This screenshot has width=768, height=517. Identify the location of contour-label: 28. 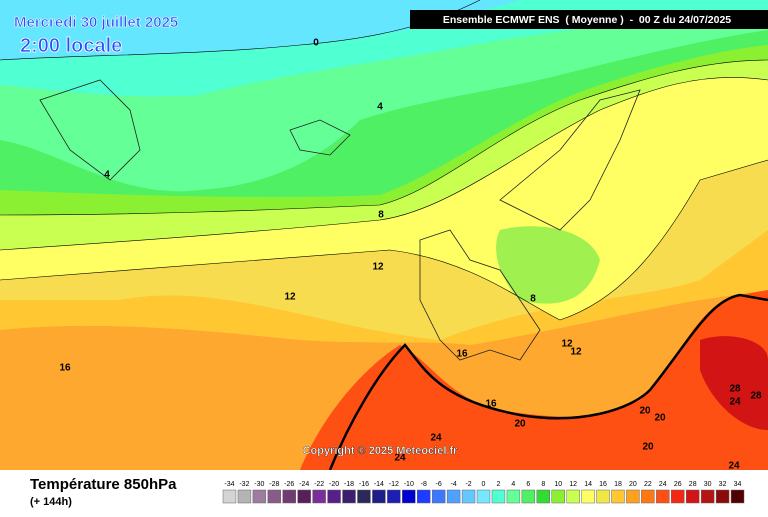
(756, 396).